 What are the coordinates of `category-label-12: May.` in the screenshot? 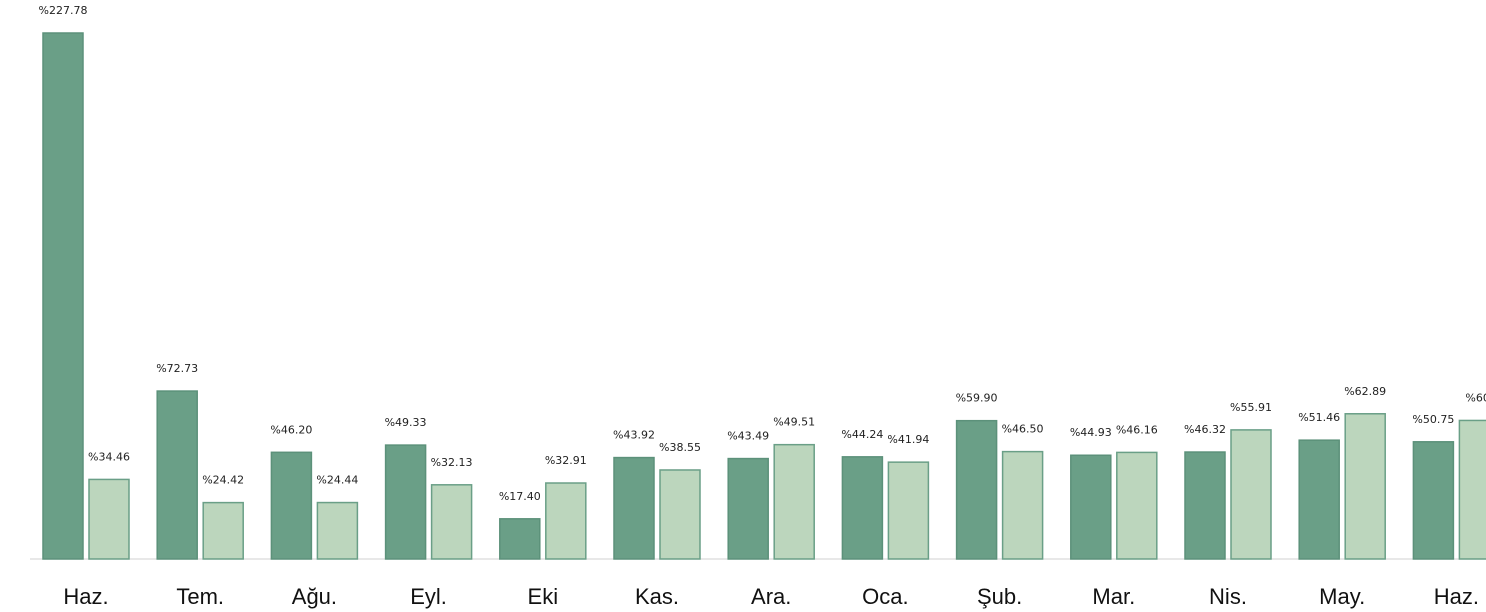 It's located at (1342, 596).